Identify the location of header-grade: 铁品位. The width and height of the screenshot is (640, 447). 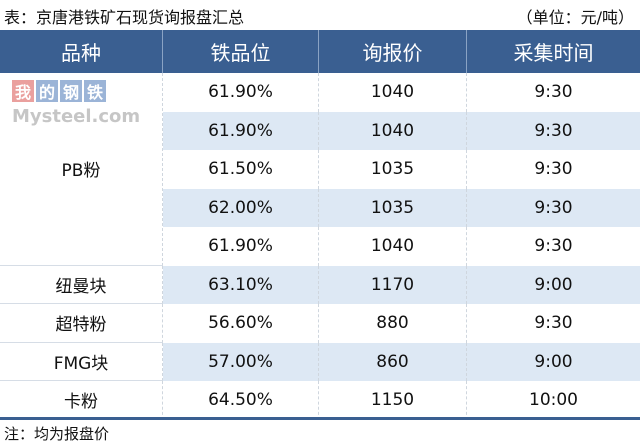
(241, 51).